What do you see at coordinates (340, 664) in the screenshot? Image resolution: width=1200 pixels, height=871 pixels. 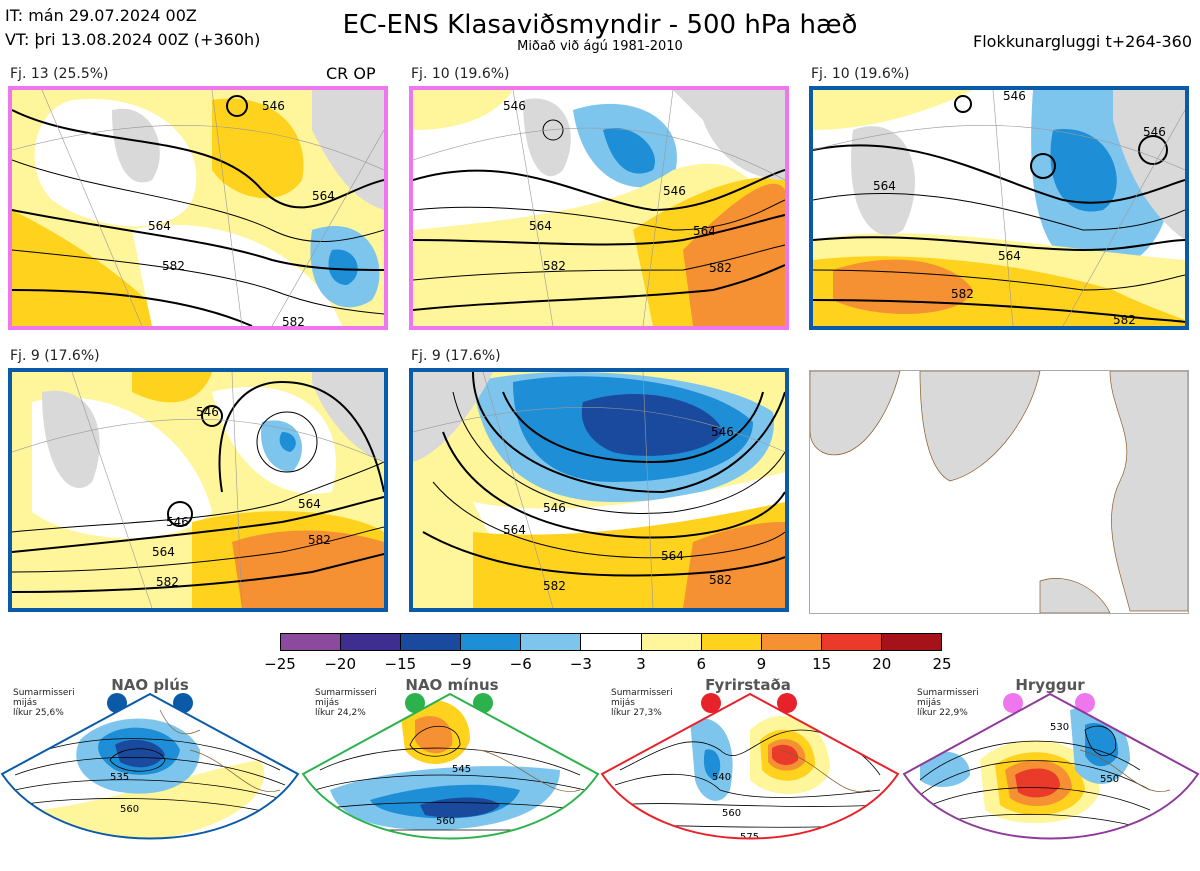 I see `colorbar-tick-label: −20` at bounding box center [340, 664].